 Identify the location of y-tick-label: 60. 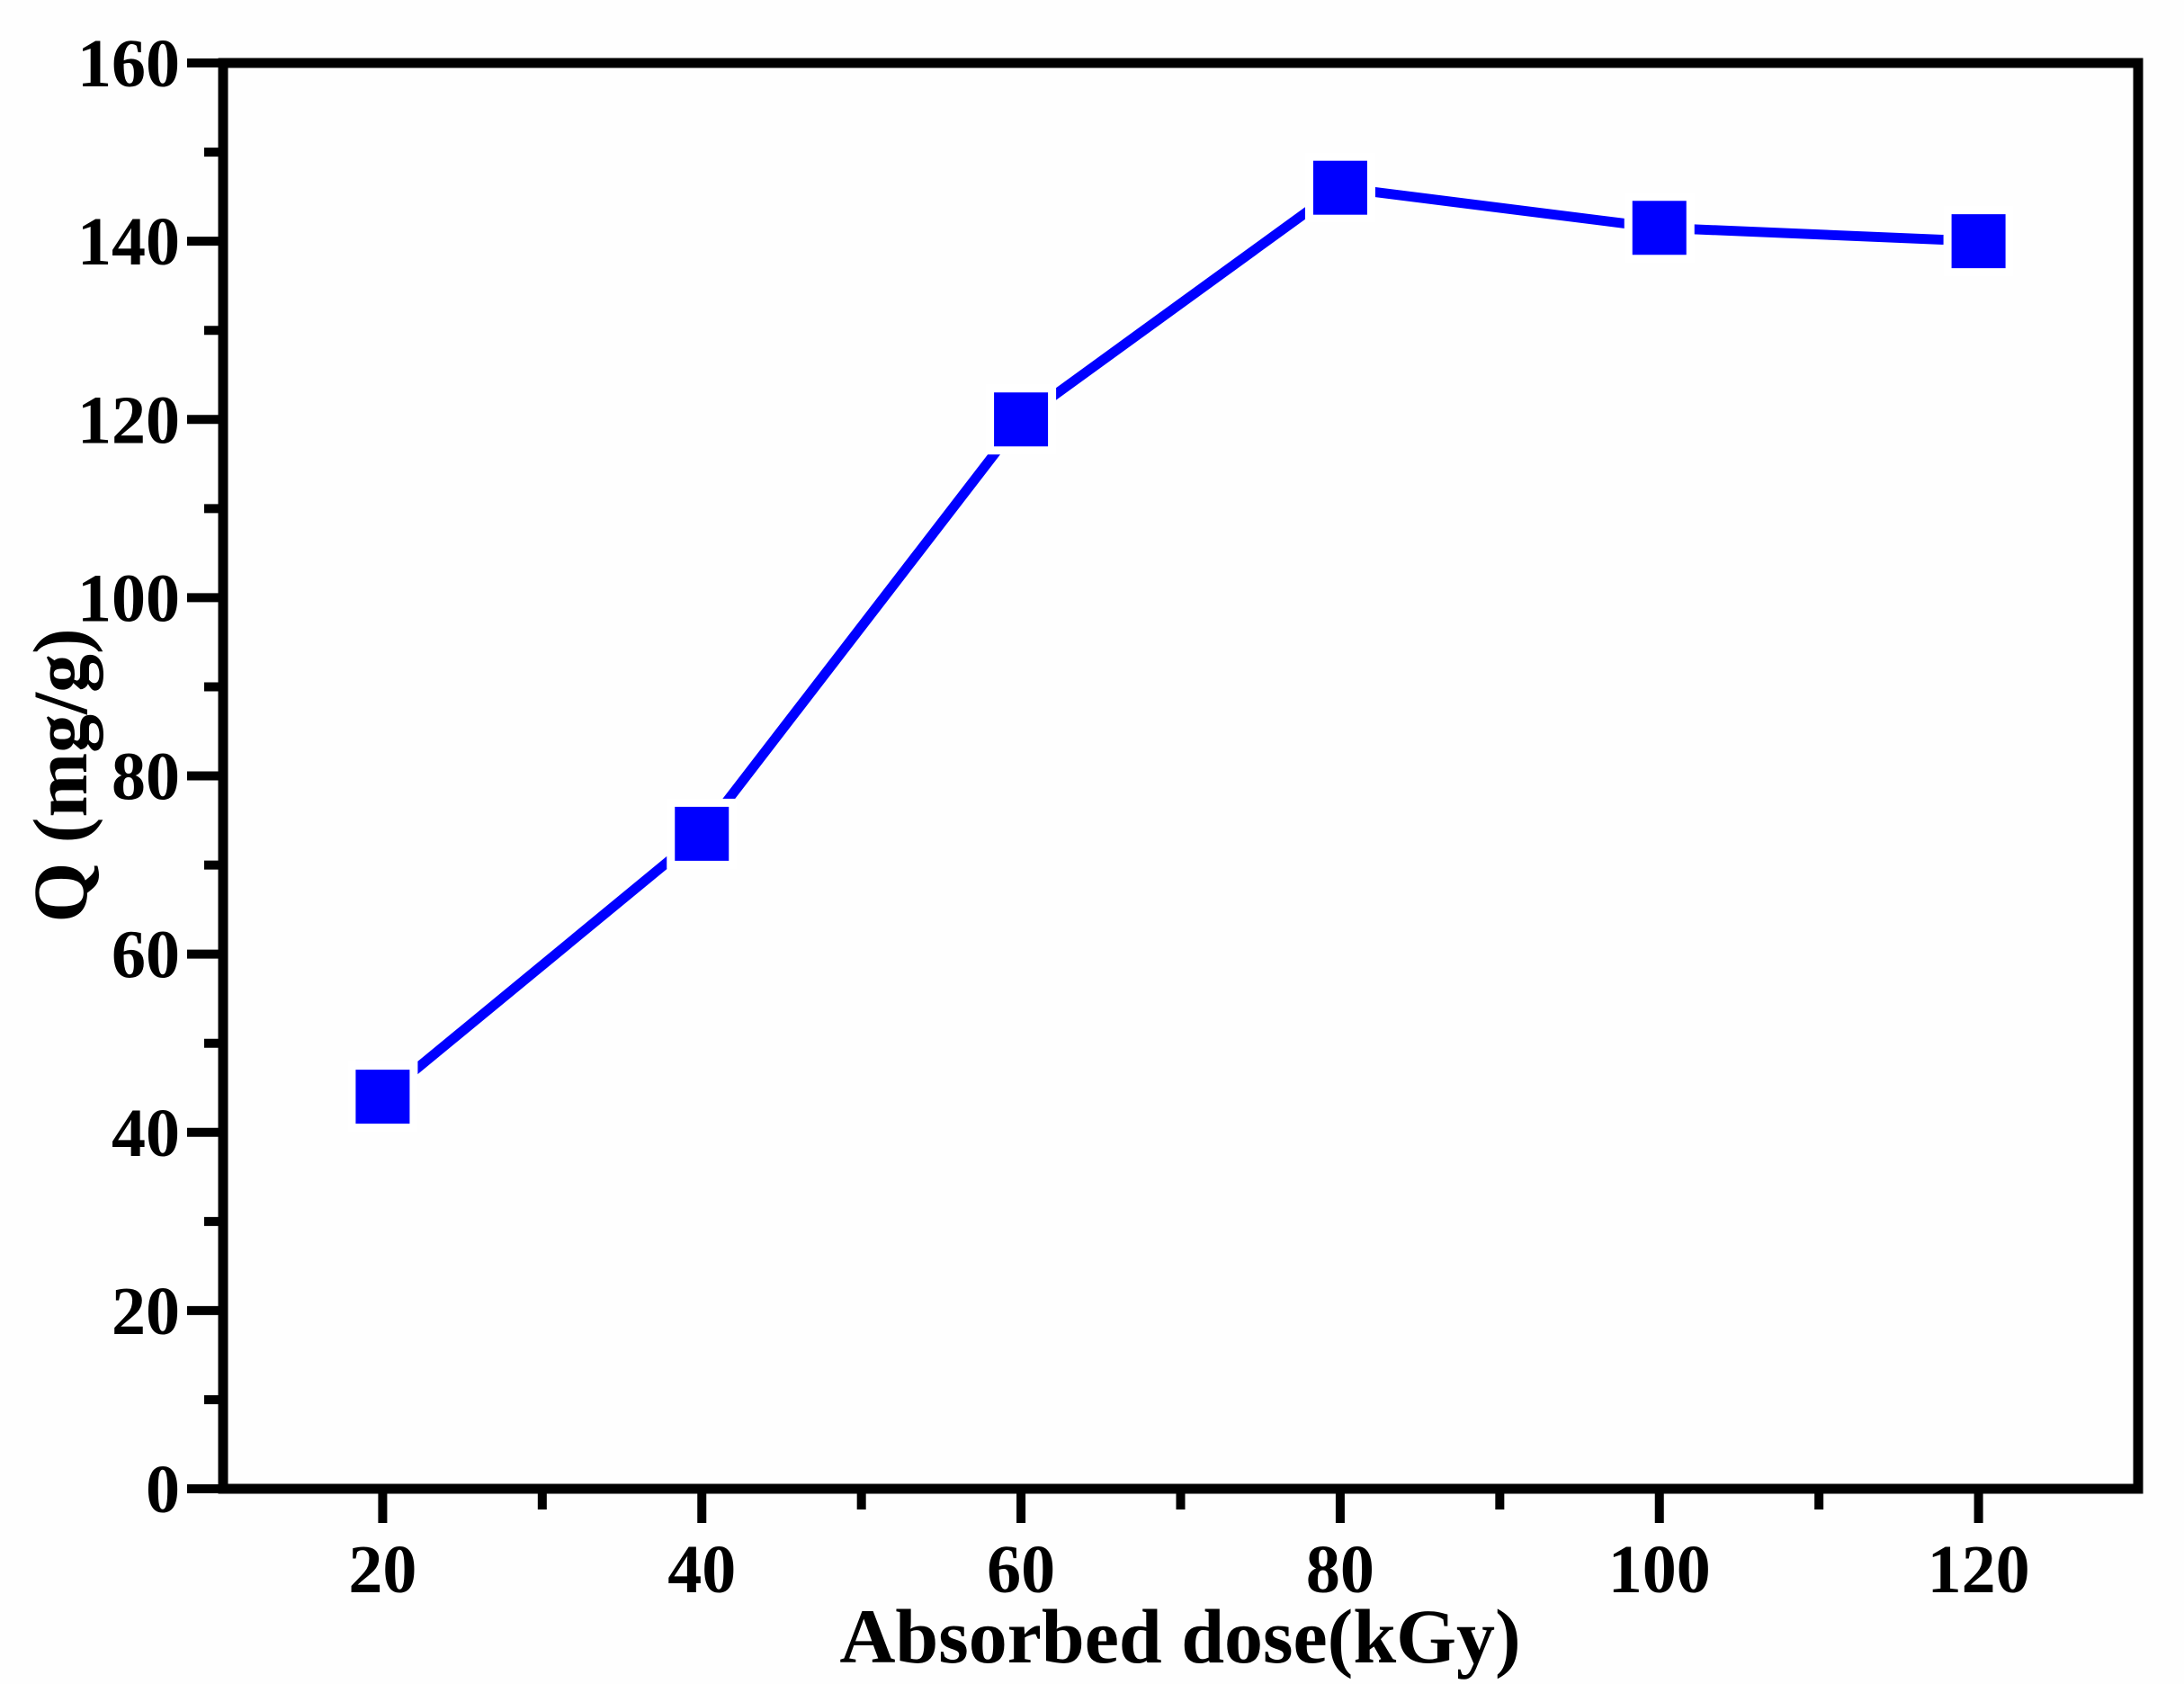
(146, 955).